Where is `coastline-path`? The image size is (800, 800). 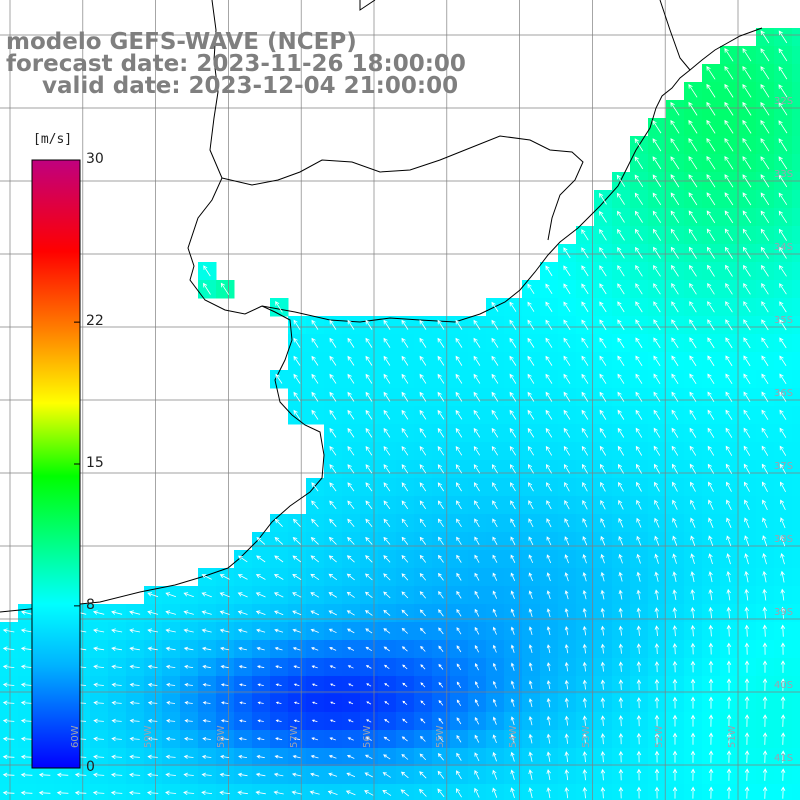 coastline-path is located at coordinates (402, 188).